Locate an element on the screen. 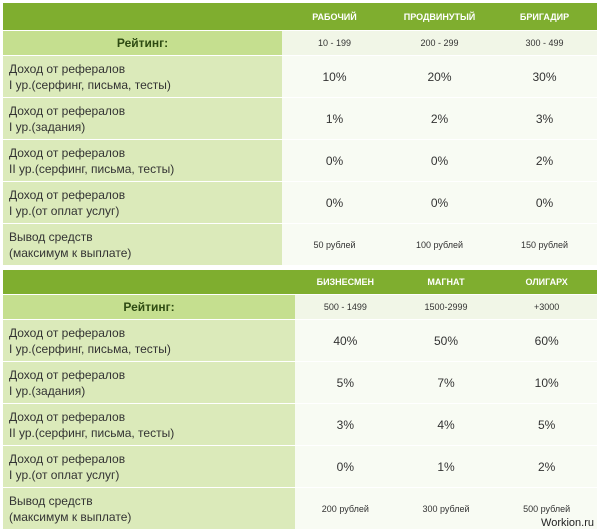  table-header-row: БИЗНЕСМЕН МАГНАТ ОЛИГАРХ is located at coordinates (300, 282).